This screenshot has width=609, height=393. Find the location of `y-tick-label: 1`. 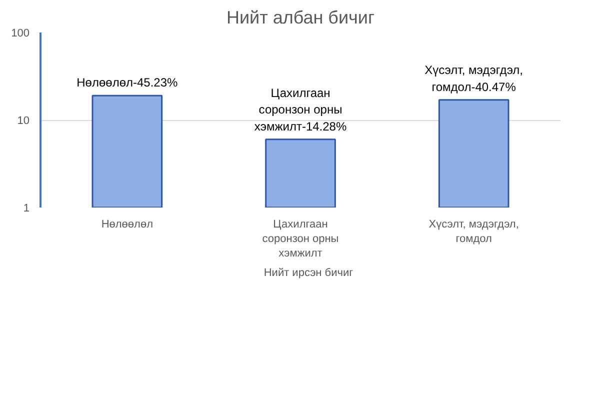

y-tick-label: 1 is located at coordinates (26, 208).